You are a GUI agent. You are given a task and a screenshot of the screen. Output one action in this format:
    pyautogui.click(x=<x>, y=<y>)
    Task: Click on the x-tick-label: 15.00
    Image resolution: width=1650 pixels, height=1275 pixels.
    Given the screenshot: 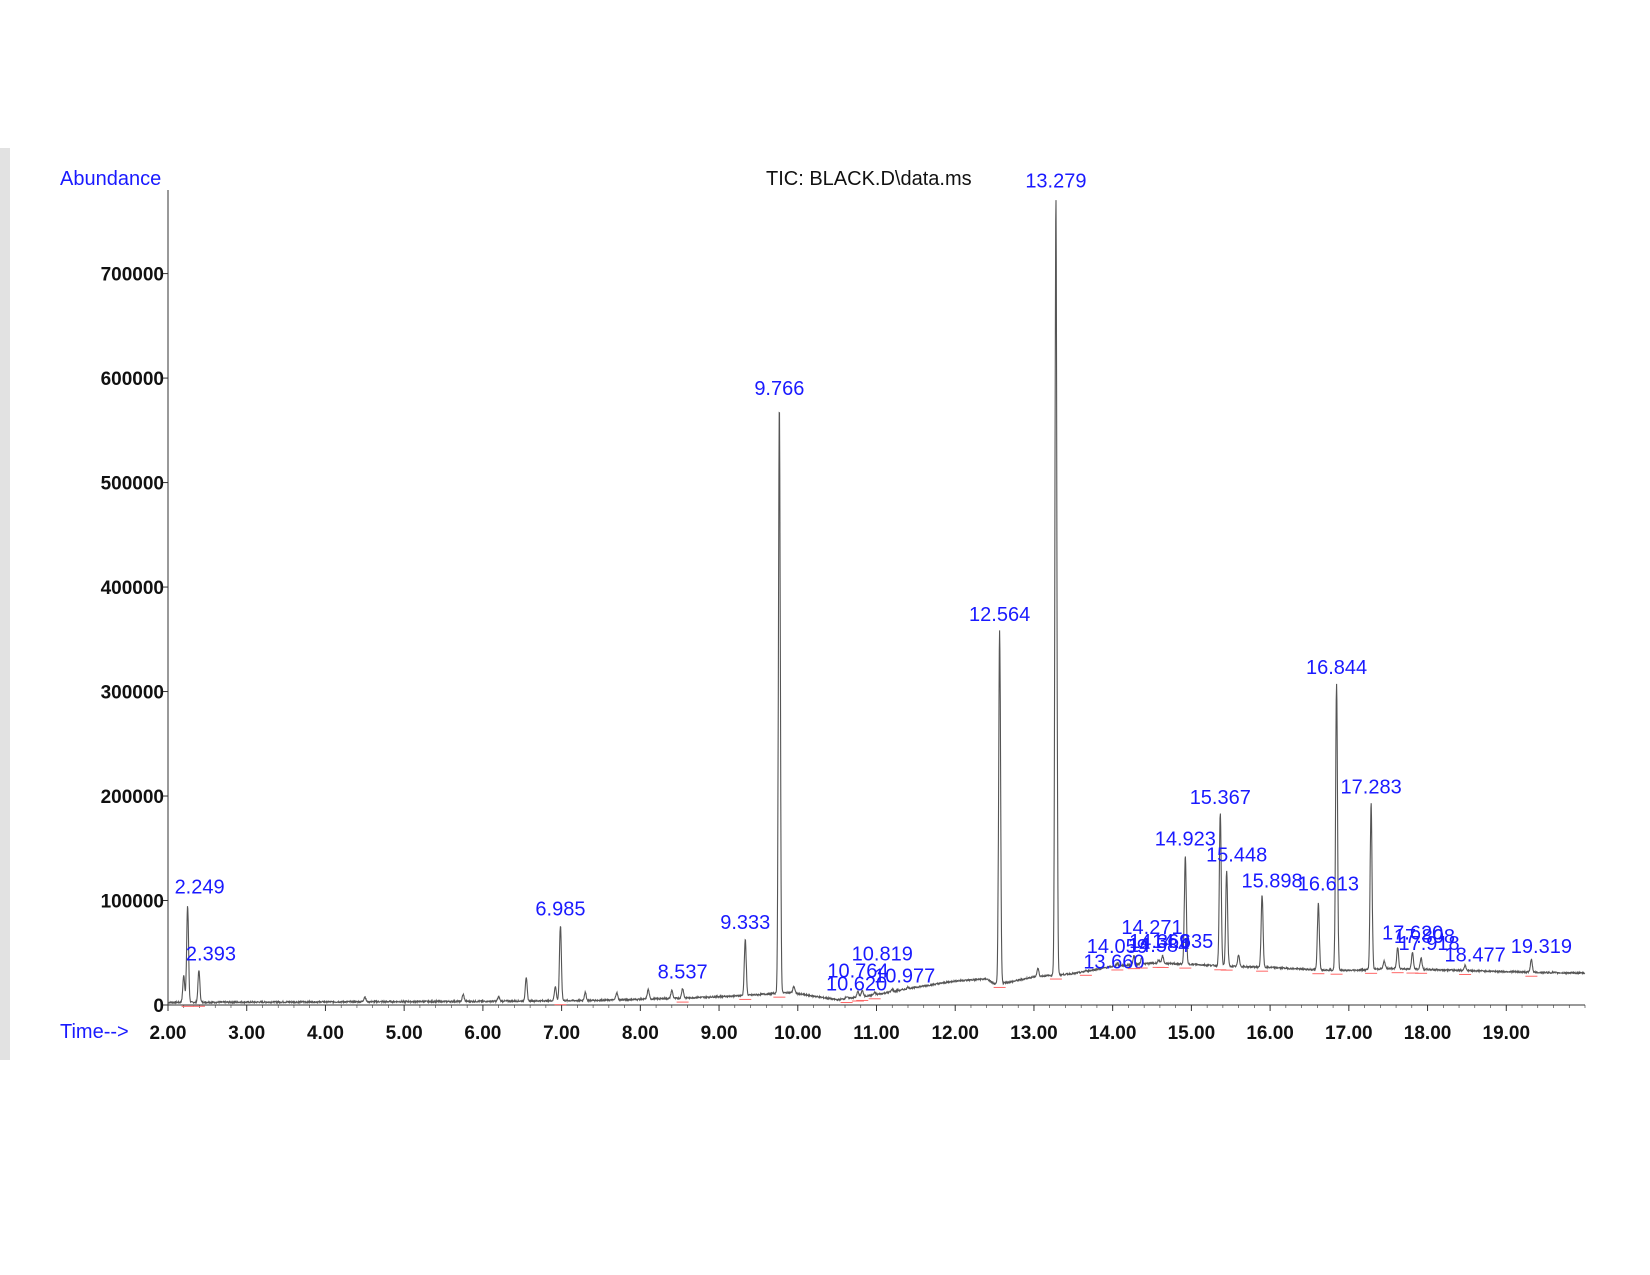 What is the action you would take?
    pyautogui.click(x=1192, y=1033)
    